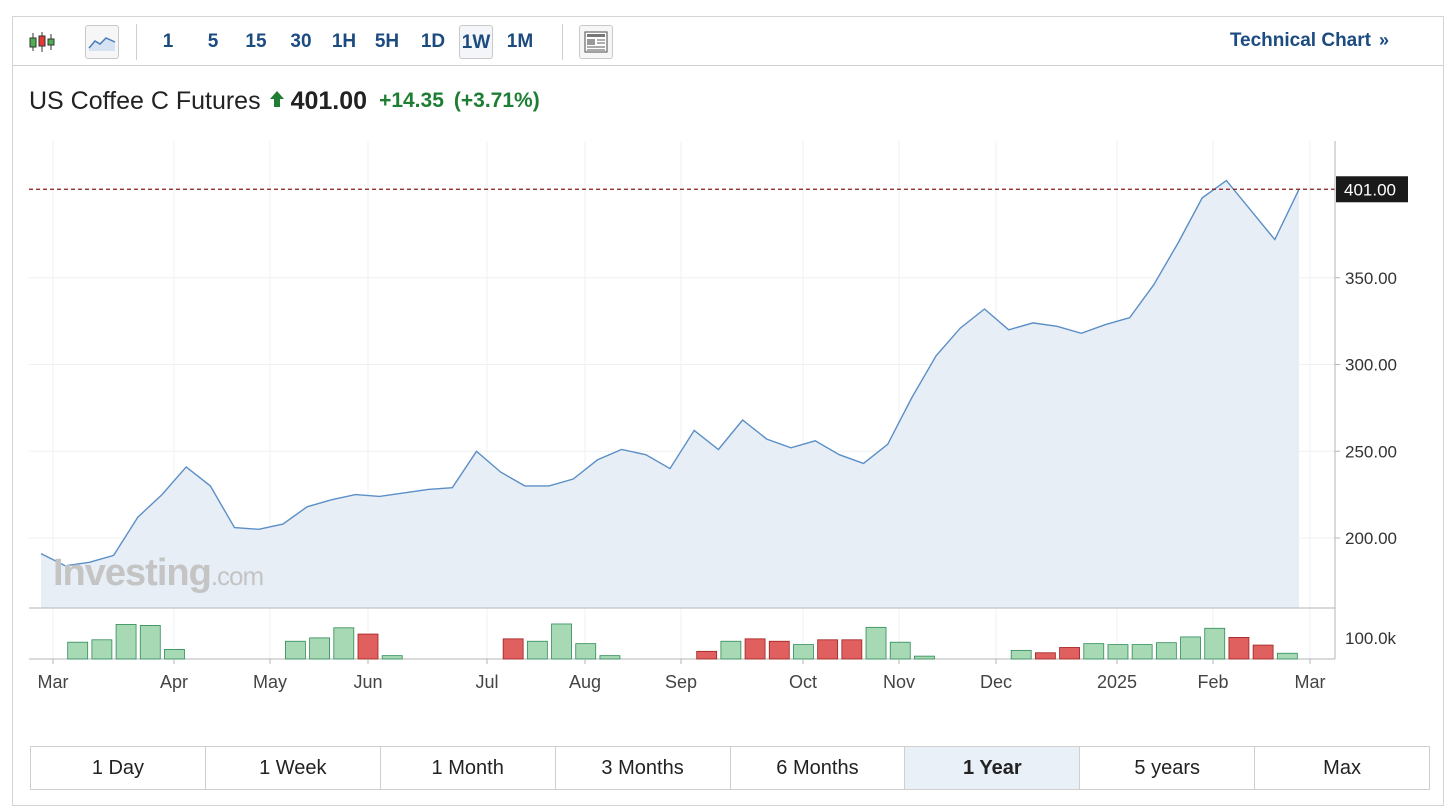 This screenshot has height=812, width=1456. Describe the element at coordinates (1371, 278) in the screenshot. I see `y-tick-label: 350.00` at that location.